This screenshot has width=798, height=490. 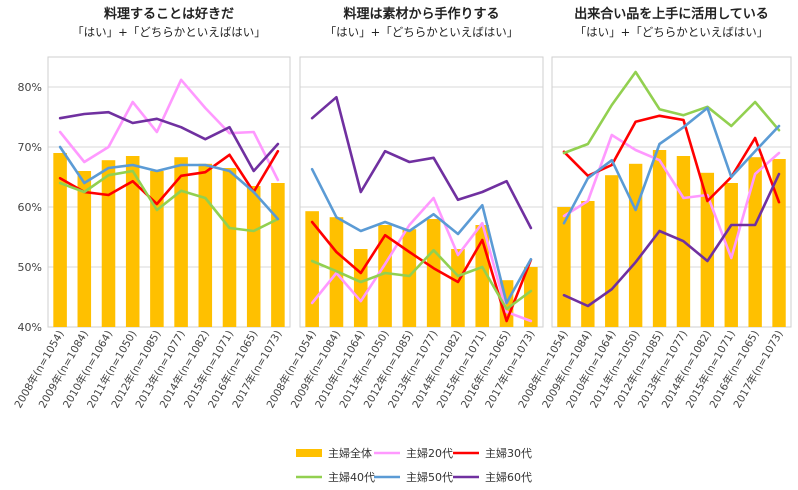 I want to click on legend-item: 主婦50代, so click(x=413, y=477).